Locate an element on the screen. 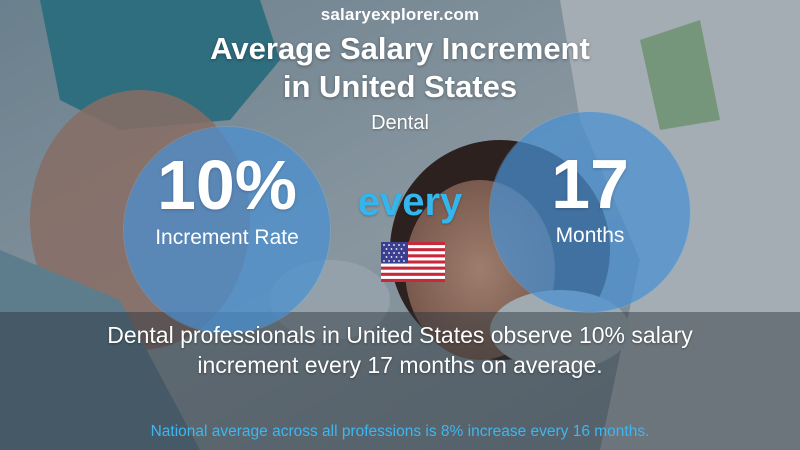 The height and width of the screenshot is (450, 800). summary-line-2: increment every 17 months on average. is located at coordinates (400, 365).